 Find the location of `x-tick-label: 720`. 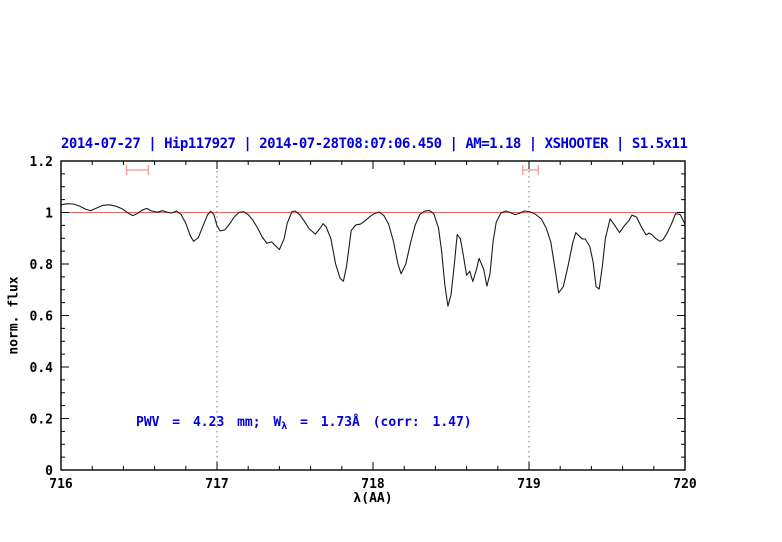

x-tick-label: 720 is located at coordinates (685, 484).